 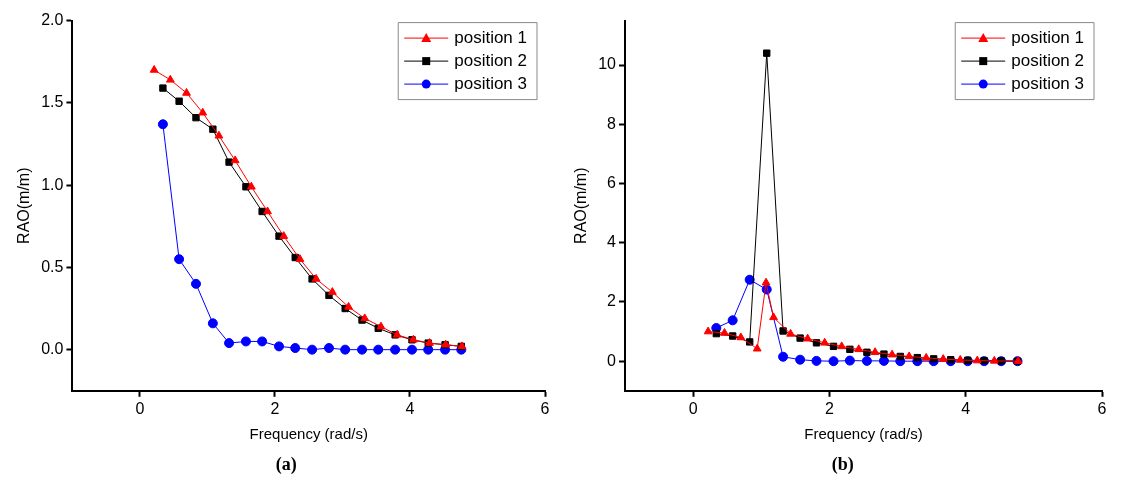 What do you see at coordinates (611, 182) in the screenshot?
I see `y-tick-label: 6` at bounding box center [611, 182].